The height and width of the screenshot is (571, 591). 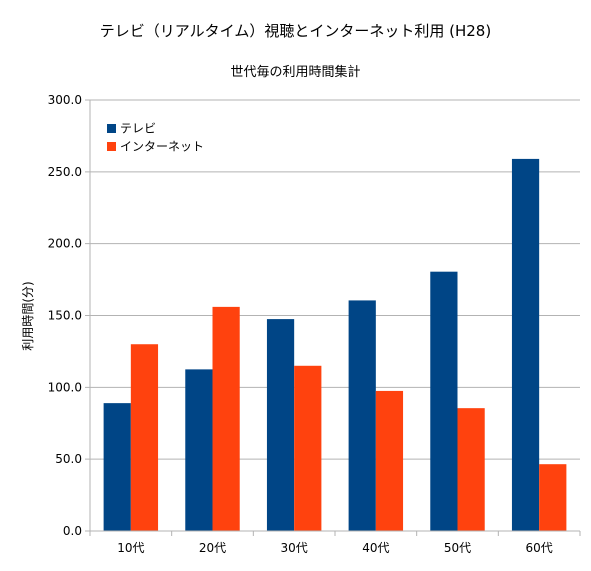 What do you see at coordinates (65, 100) in the screenshot?
I see `y-tick-label: 300.0` at bounding box center [65, 100].